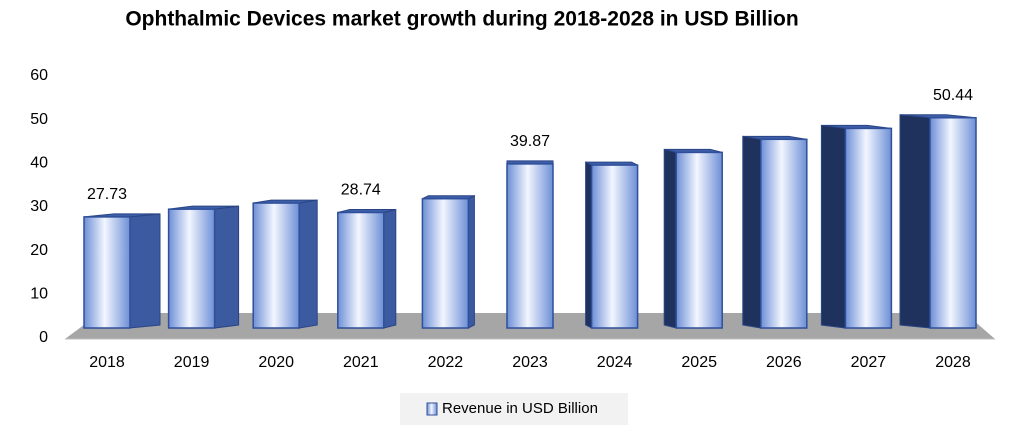 The height and width of the screenshot is (443, 1032). I want to click on y-tick-label: 40, so click(39, 163).